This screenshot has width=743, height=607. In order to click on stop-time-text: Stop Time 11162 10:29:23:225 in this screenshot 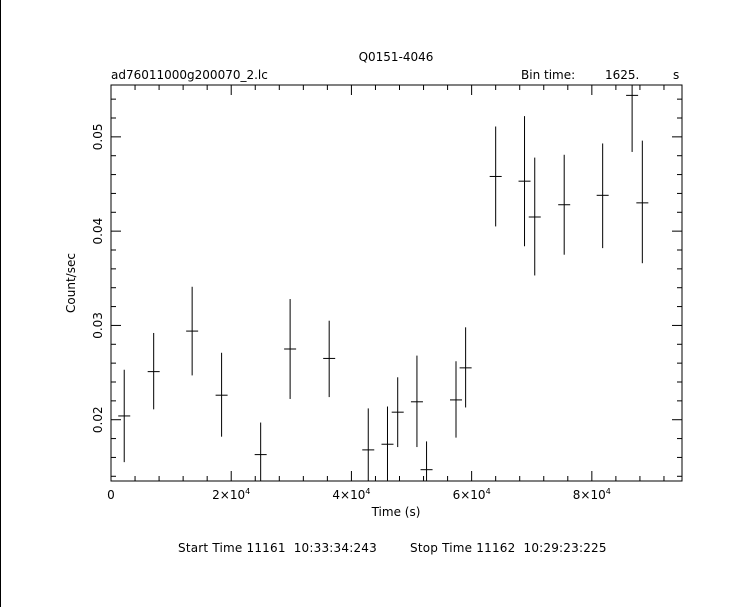, I will do `click(508, 548)`.